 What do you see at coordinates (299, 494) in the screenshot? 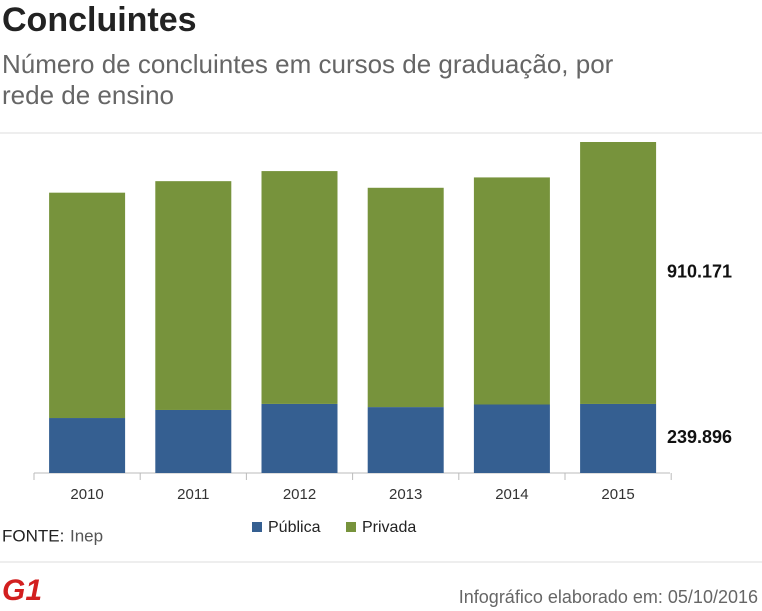
I see `x-tick-label: 2012` at bounding box center [299, 494].